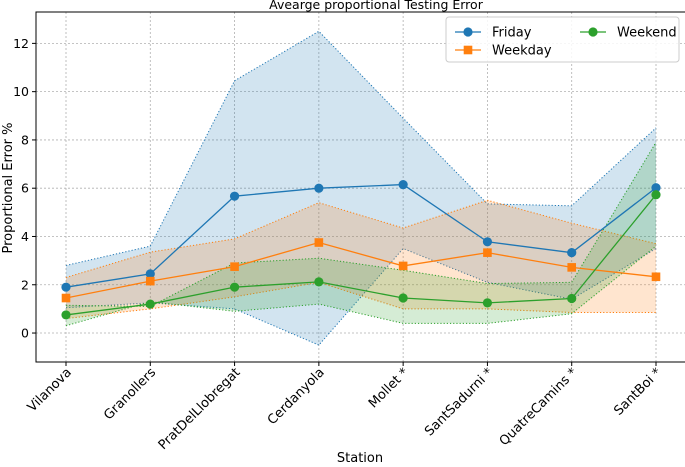 The height and width of the screenshot is (467, 685). I want to click on x-tick-label: QuatreCamins *, so click(539, 407).